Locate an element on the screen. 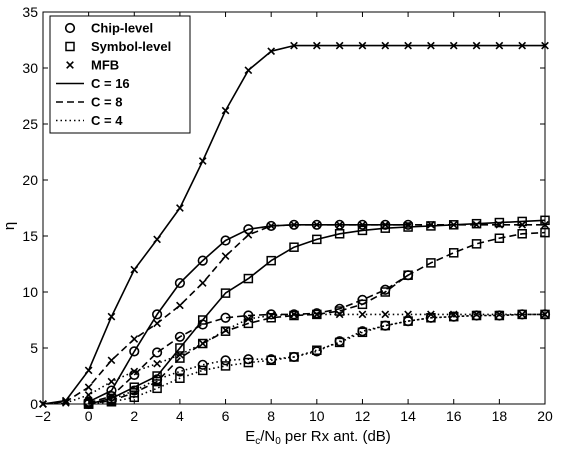 The height and width of the screenshot is (452, 561). y-tick-label: 25 is located at coordinates (30, 124).